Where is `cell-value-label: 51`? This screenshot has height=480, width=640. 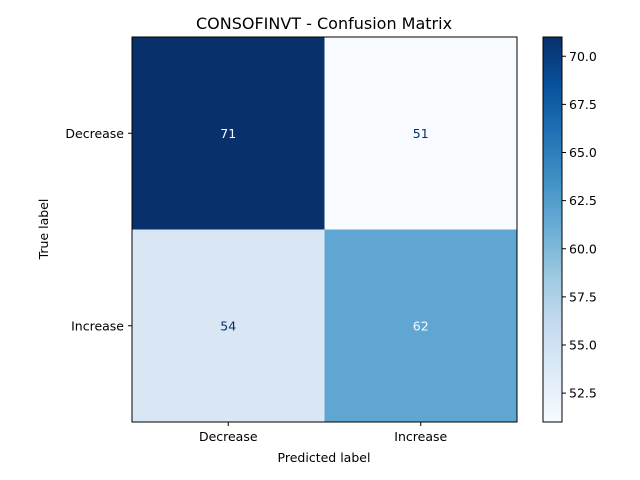
cell-value-label: 51 is located at coordinates (421, 133).